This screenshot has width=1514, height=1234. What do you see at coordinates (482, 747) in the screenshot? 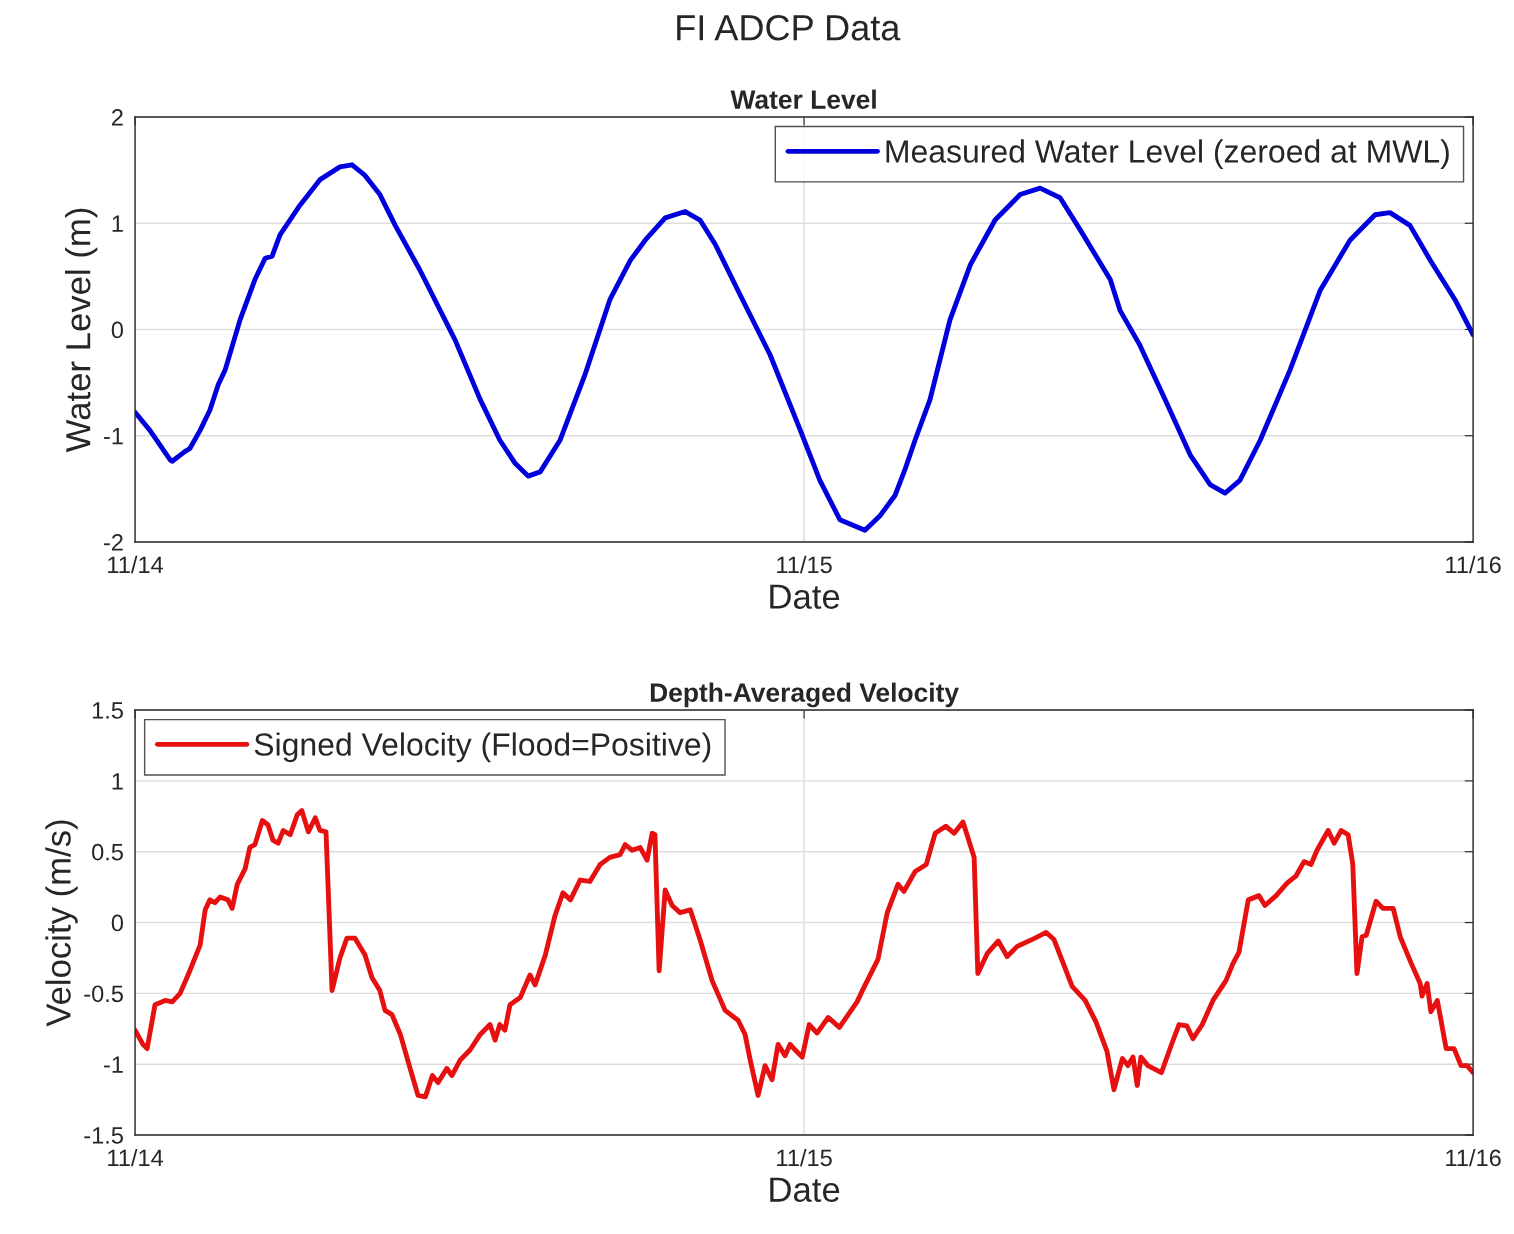
I see `legend-label: Signed Velocity (Flood=Positive)` at bounding box center [482, 747].